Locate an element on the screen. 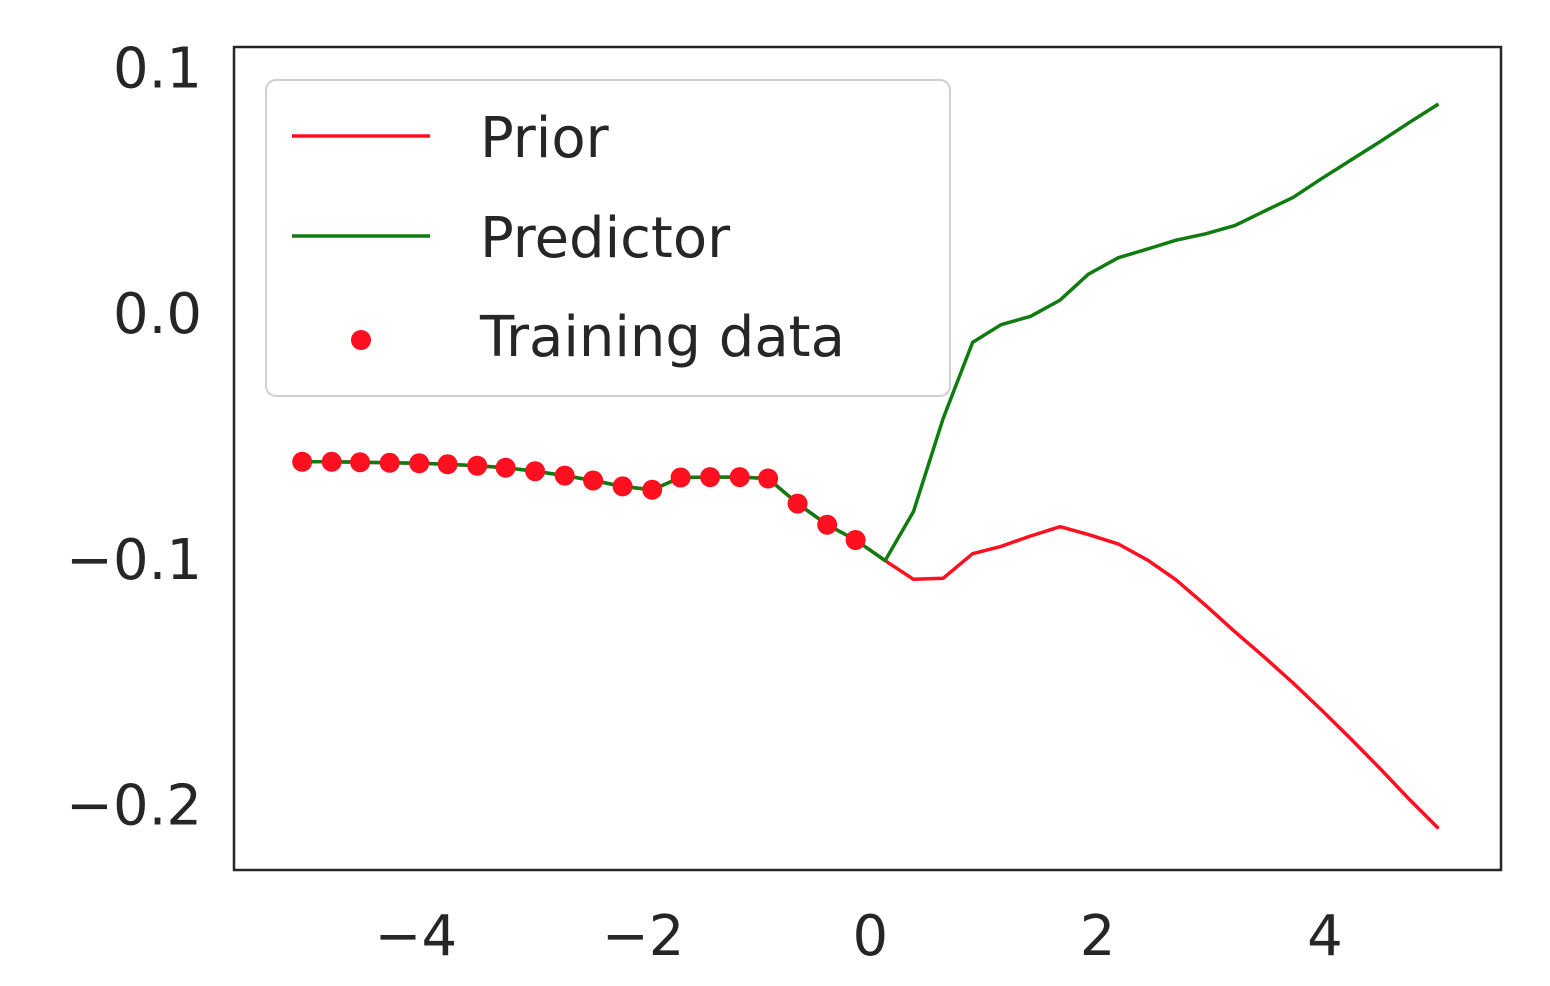 This screenshot has width=1550, height=986. x-tick-label: −2 is located at coordinates (643, 936).